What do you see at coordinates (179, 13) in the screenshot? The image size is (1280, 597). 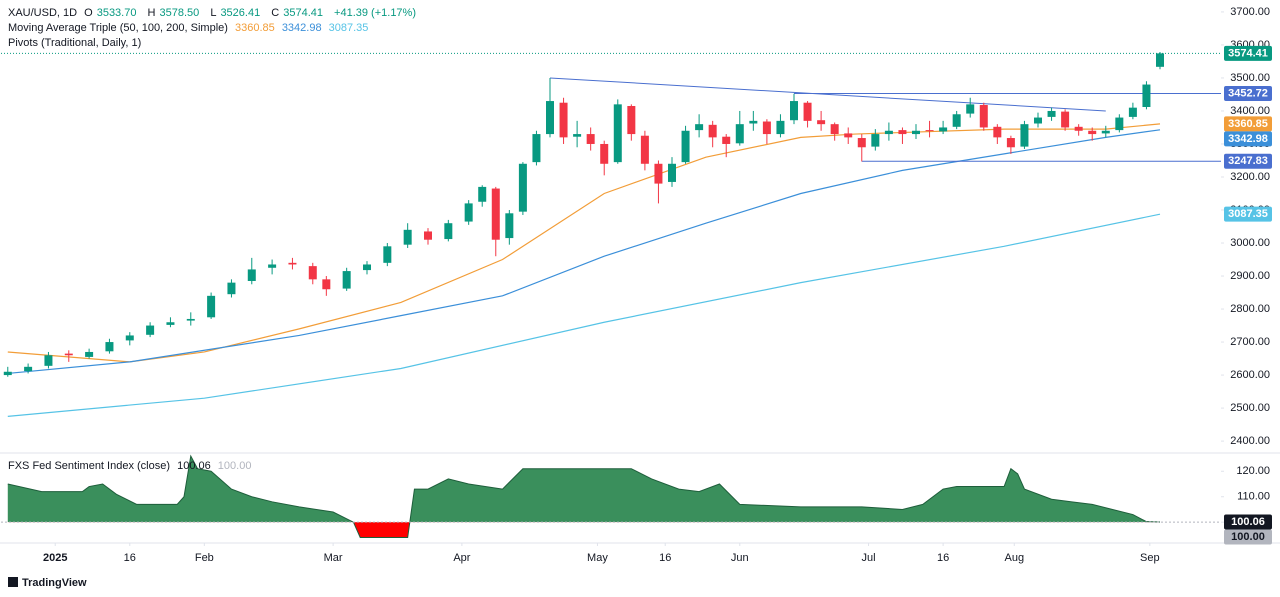 I see `ohlc-value: 3578.50` at bounding box center [179, 13].